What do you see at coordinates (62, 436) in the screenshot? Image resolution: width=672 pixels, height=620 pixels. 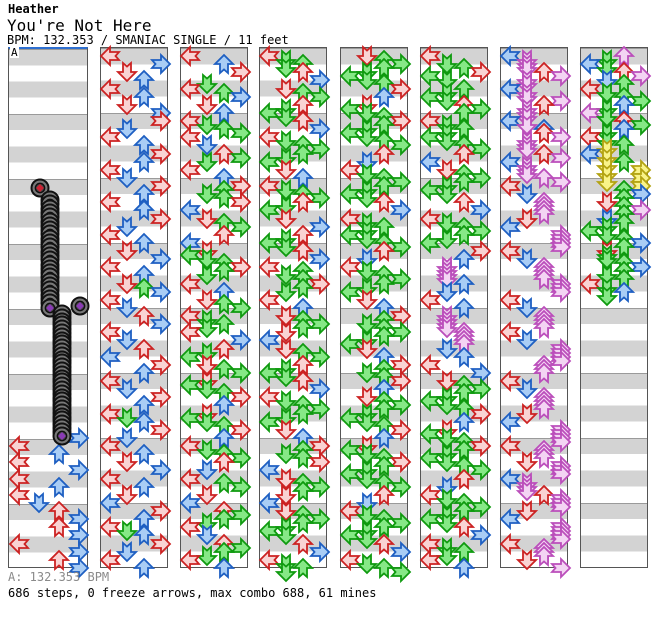 I see `mine-icon` at bounding box center [62, 436].